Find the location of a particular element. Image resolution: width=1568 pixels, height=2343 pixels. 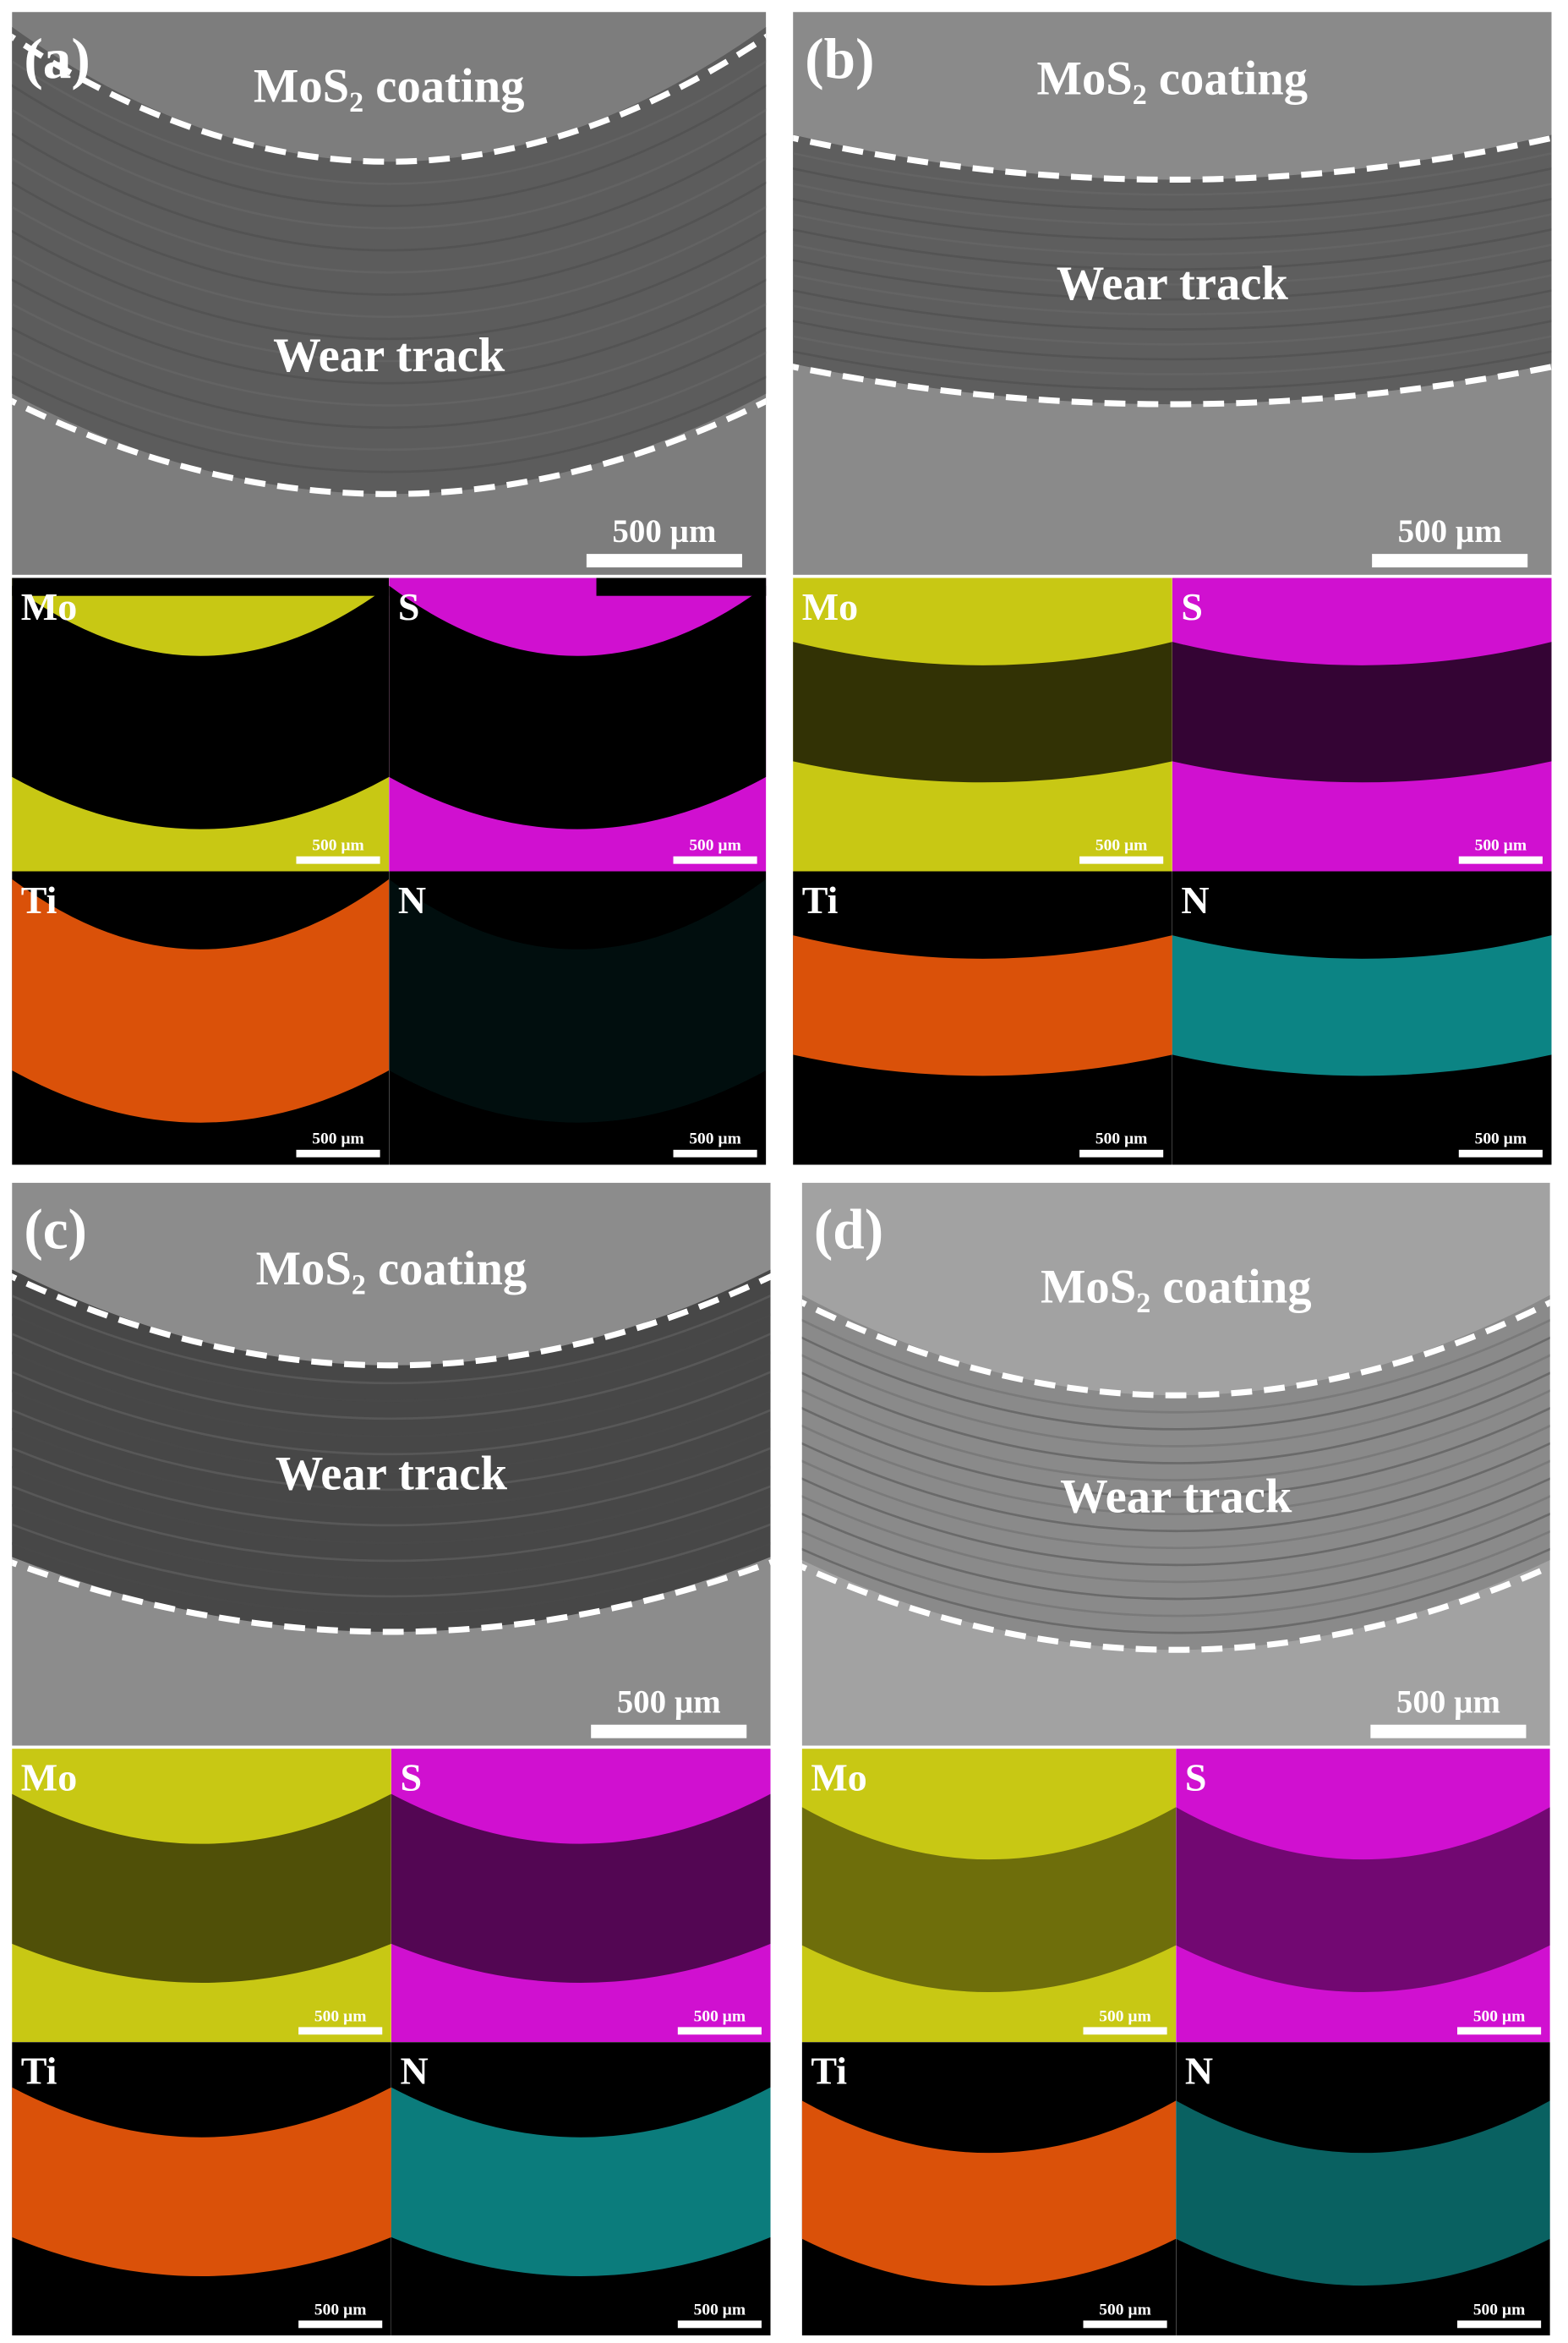

sem-image: (d) MoS₂ coating Wear track 500 µm is located at coordinates (1175, 1464).